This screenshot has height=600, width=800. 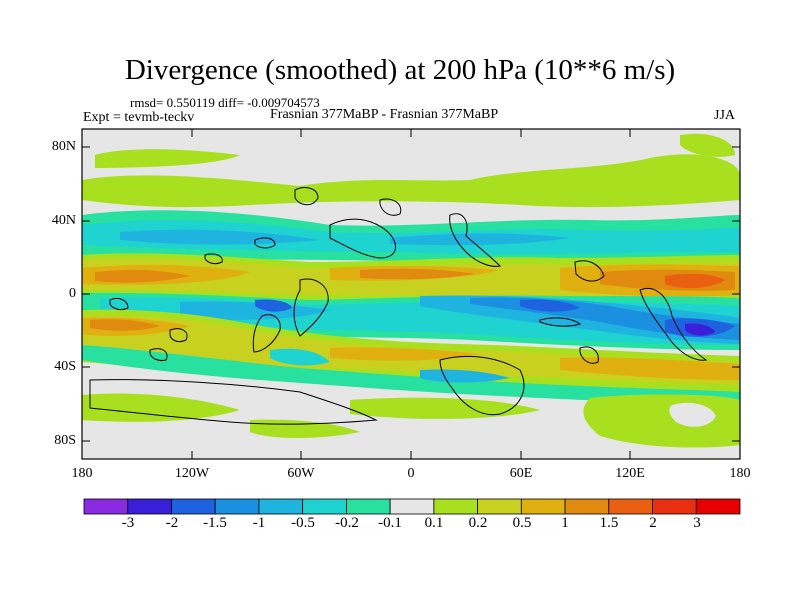 I want to click on x-tick-label: 120W, so click(x=192, y=473).